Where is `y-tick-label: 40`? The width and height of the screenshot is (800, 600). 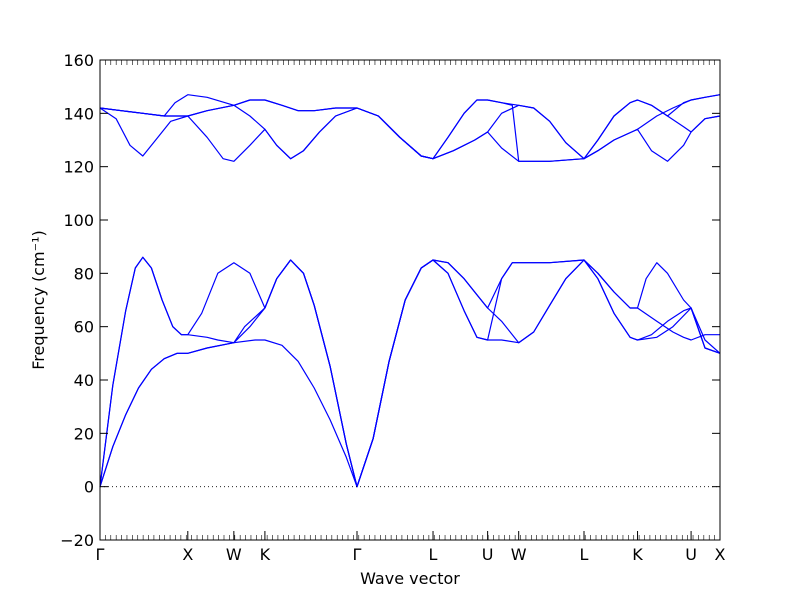
y-tick-label: 40 is located at coordinates (84, 380).